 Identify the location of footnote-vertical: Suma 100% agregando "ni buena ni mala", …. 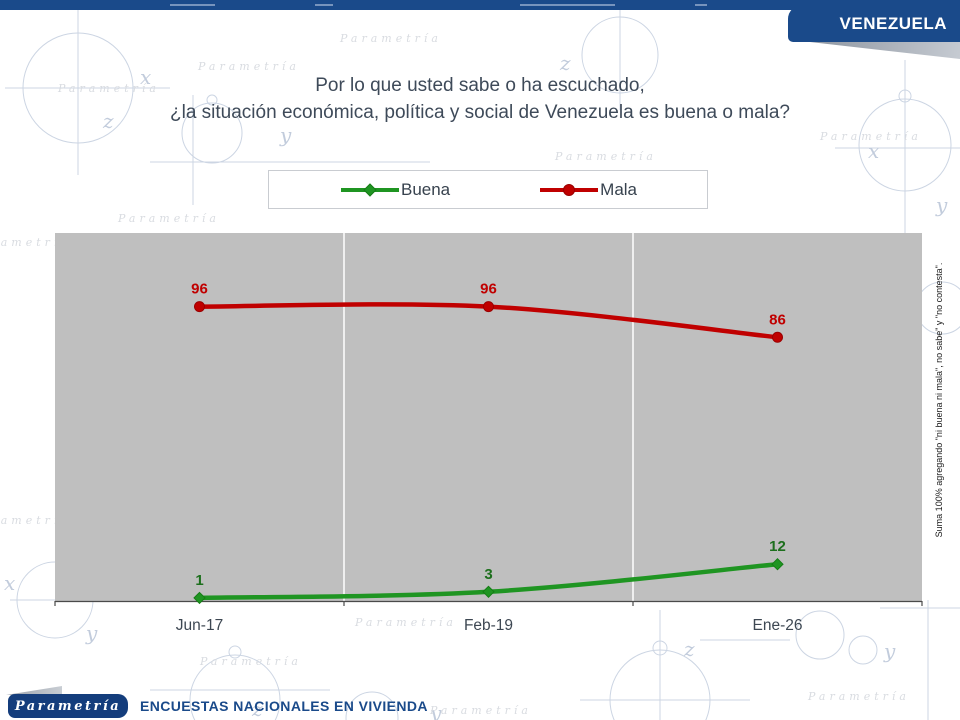
(939, 400).